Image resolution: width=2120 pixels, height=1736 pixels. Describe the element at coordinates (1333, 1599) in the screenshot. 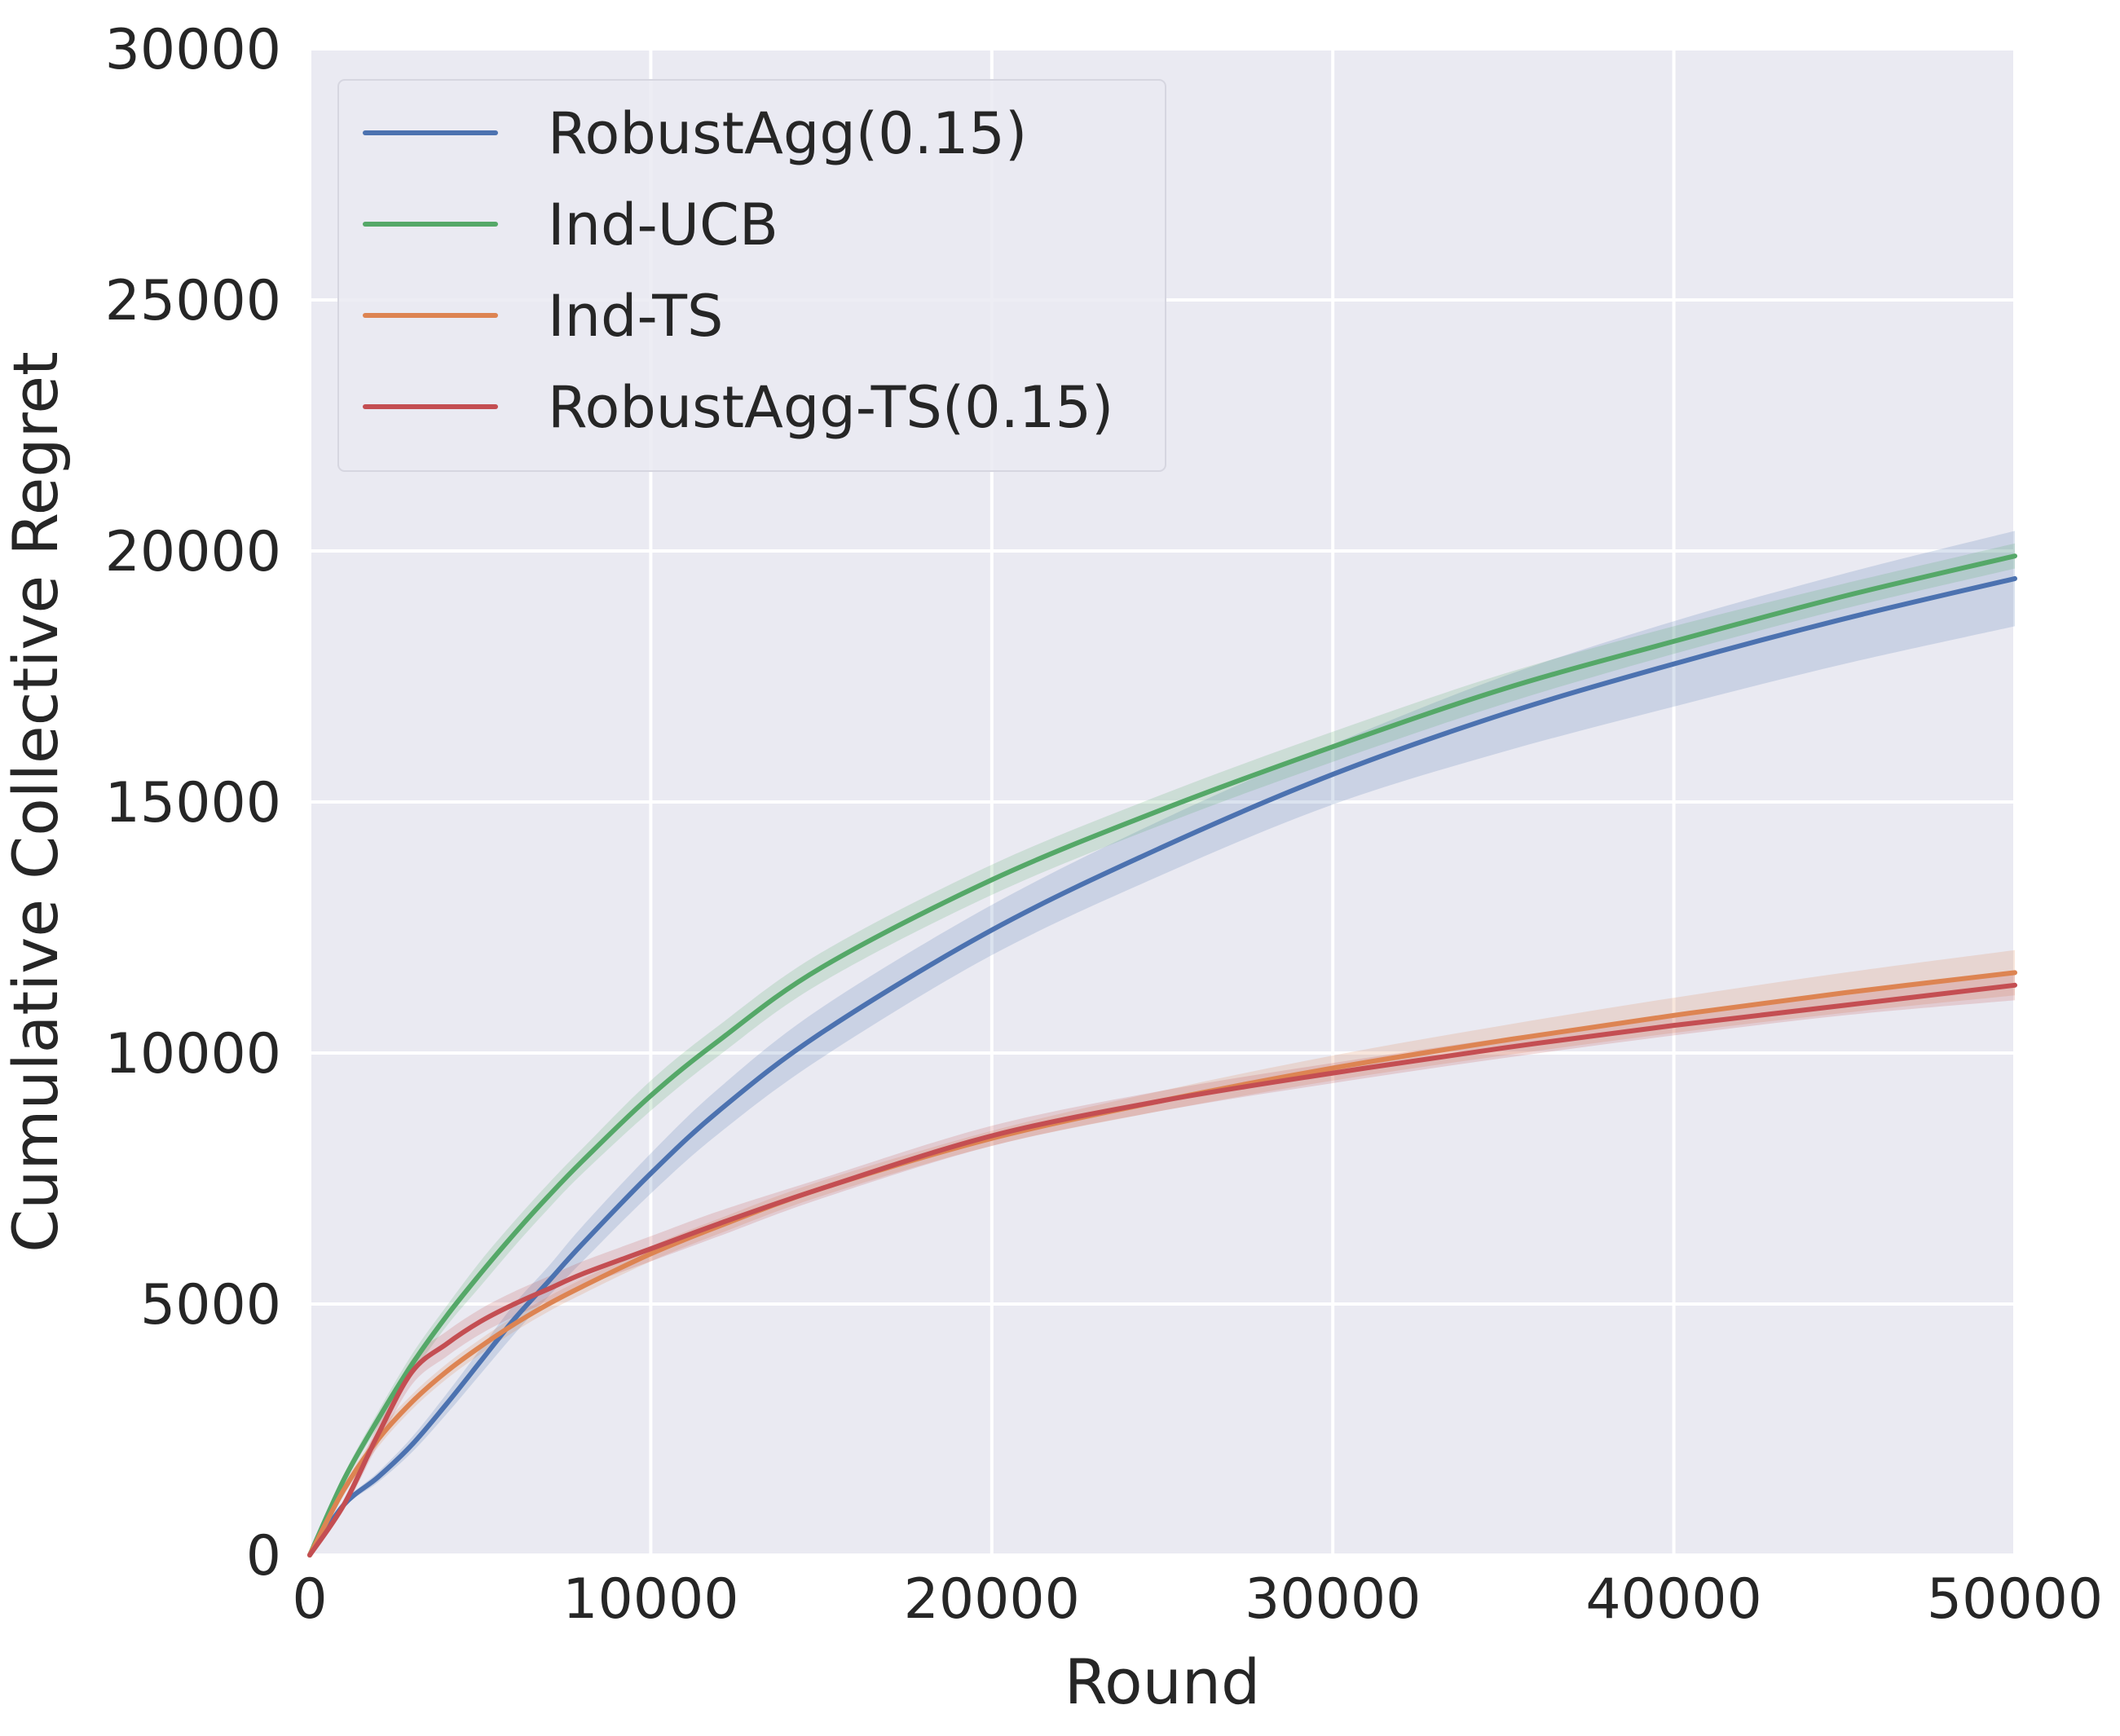

I see `x-tick-label: 30000` at that location.